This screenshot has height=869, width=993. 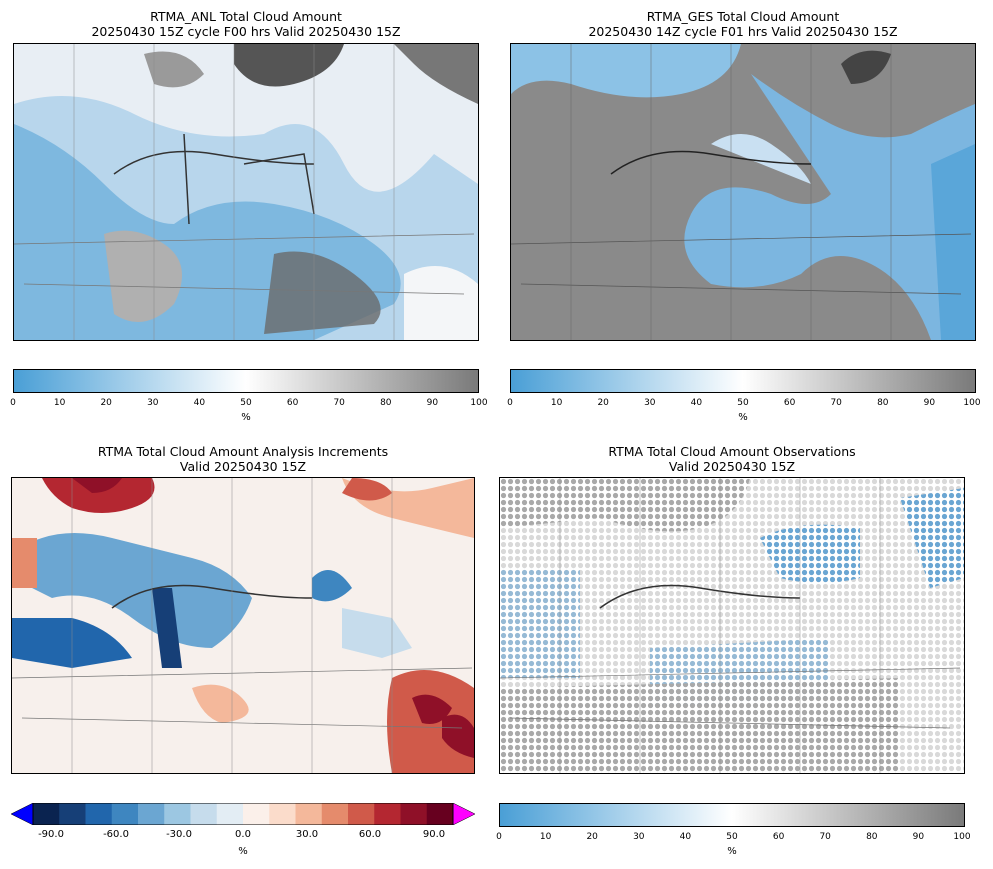 What do you see at coordinates (246, 16) in the screenshot?
I see `panel-anl-title-line1: RTMA_ANL Total Cloud Amount` at bounding box center [246, 16].